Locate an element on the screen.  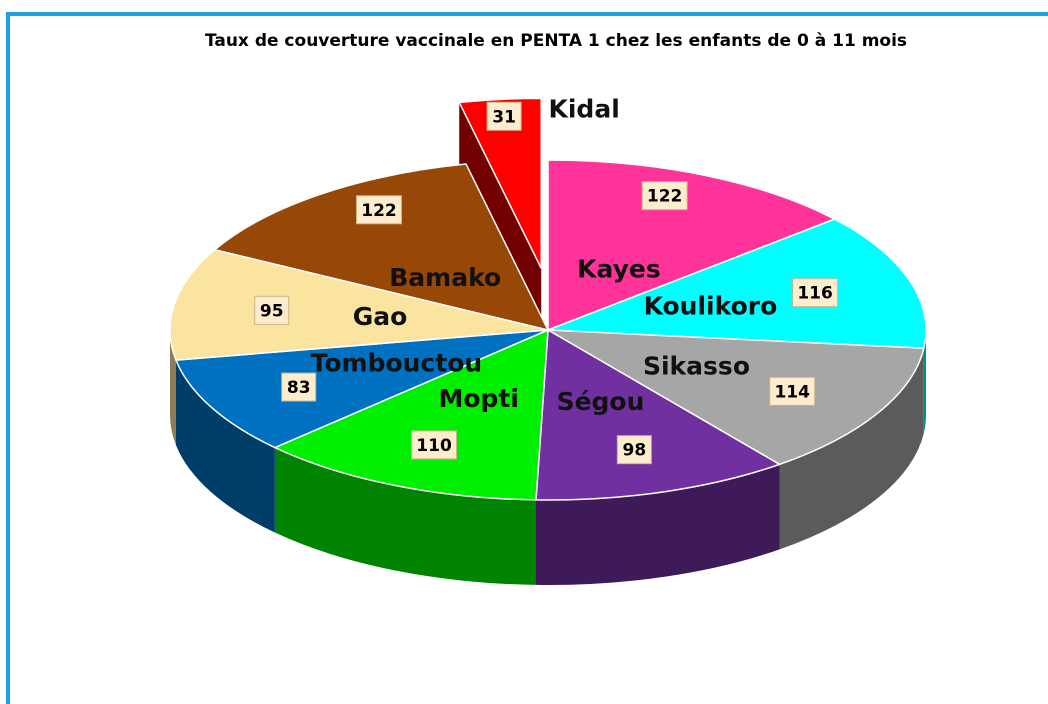
category-label: Gao is located at coordinates (380, 316).